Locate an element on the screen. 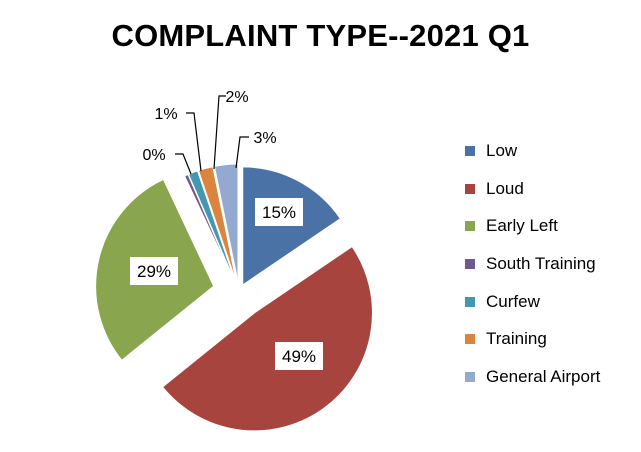  pie-slice-south-training is located at coordinates (209, 228).